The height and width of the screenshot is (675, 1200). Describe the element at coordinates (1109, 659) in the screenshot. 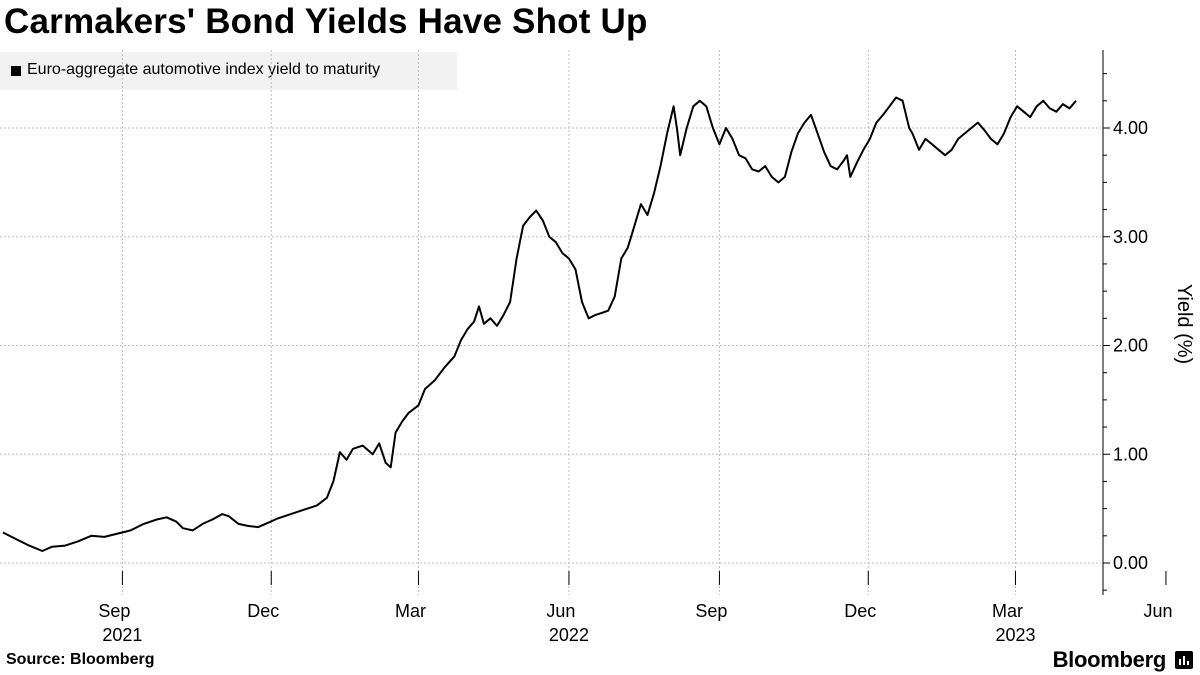

I see `bloomberg-logo-text: Bloomberg` at that location.